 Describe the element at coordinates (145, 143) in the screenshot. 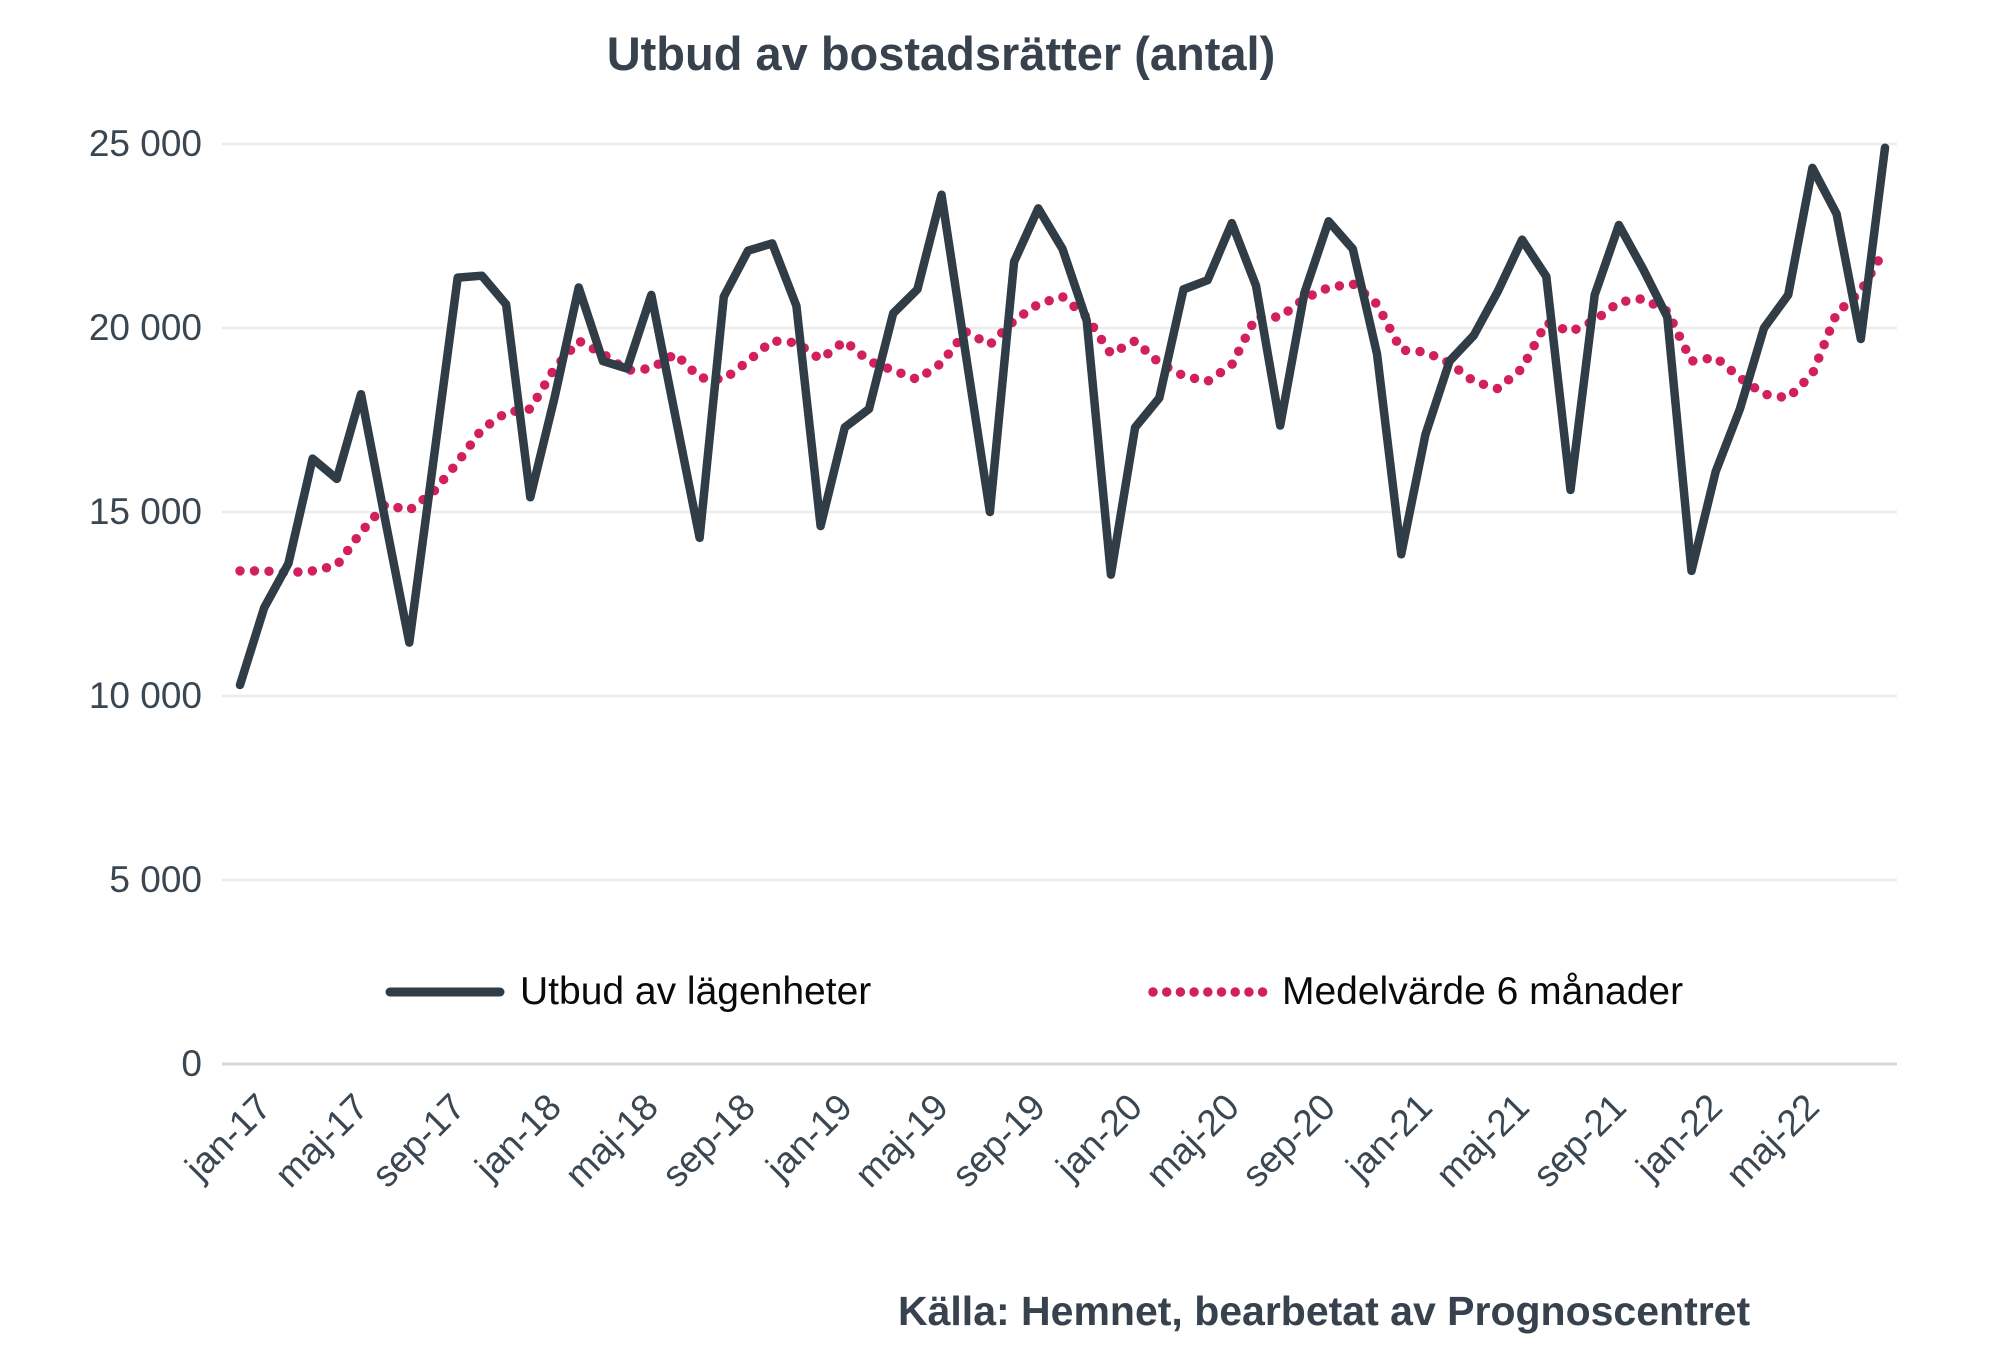

I see `y-axis-tick-label-25000: 25 000` at that location.